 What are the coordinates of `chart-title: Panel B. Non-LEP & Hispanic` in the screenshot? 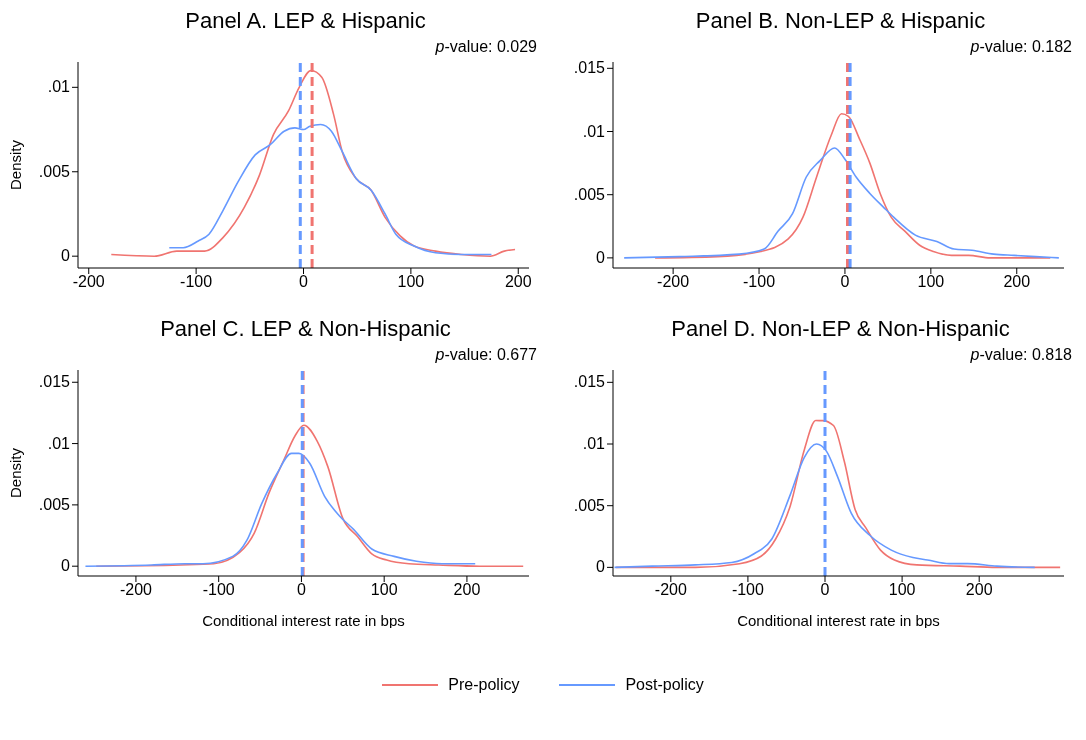 It's located at (840, 21).